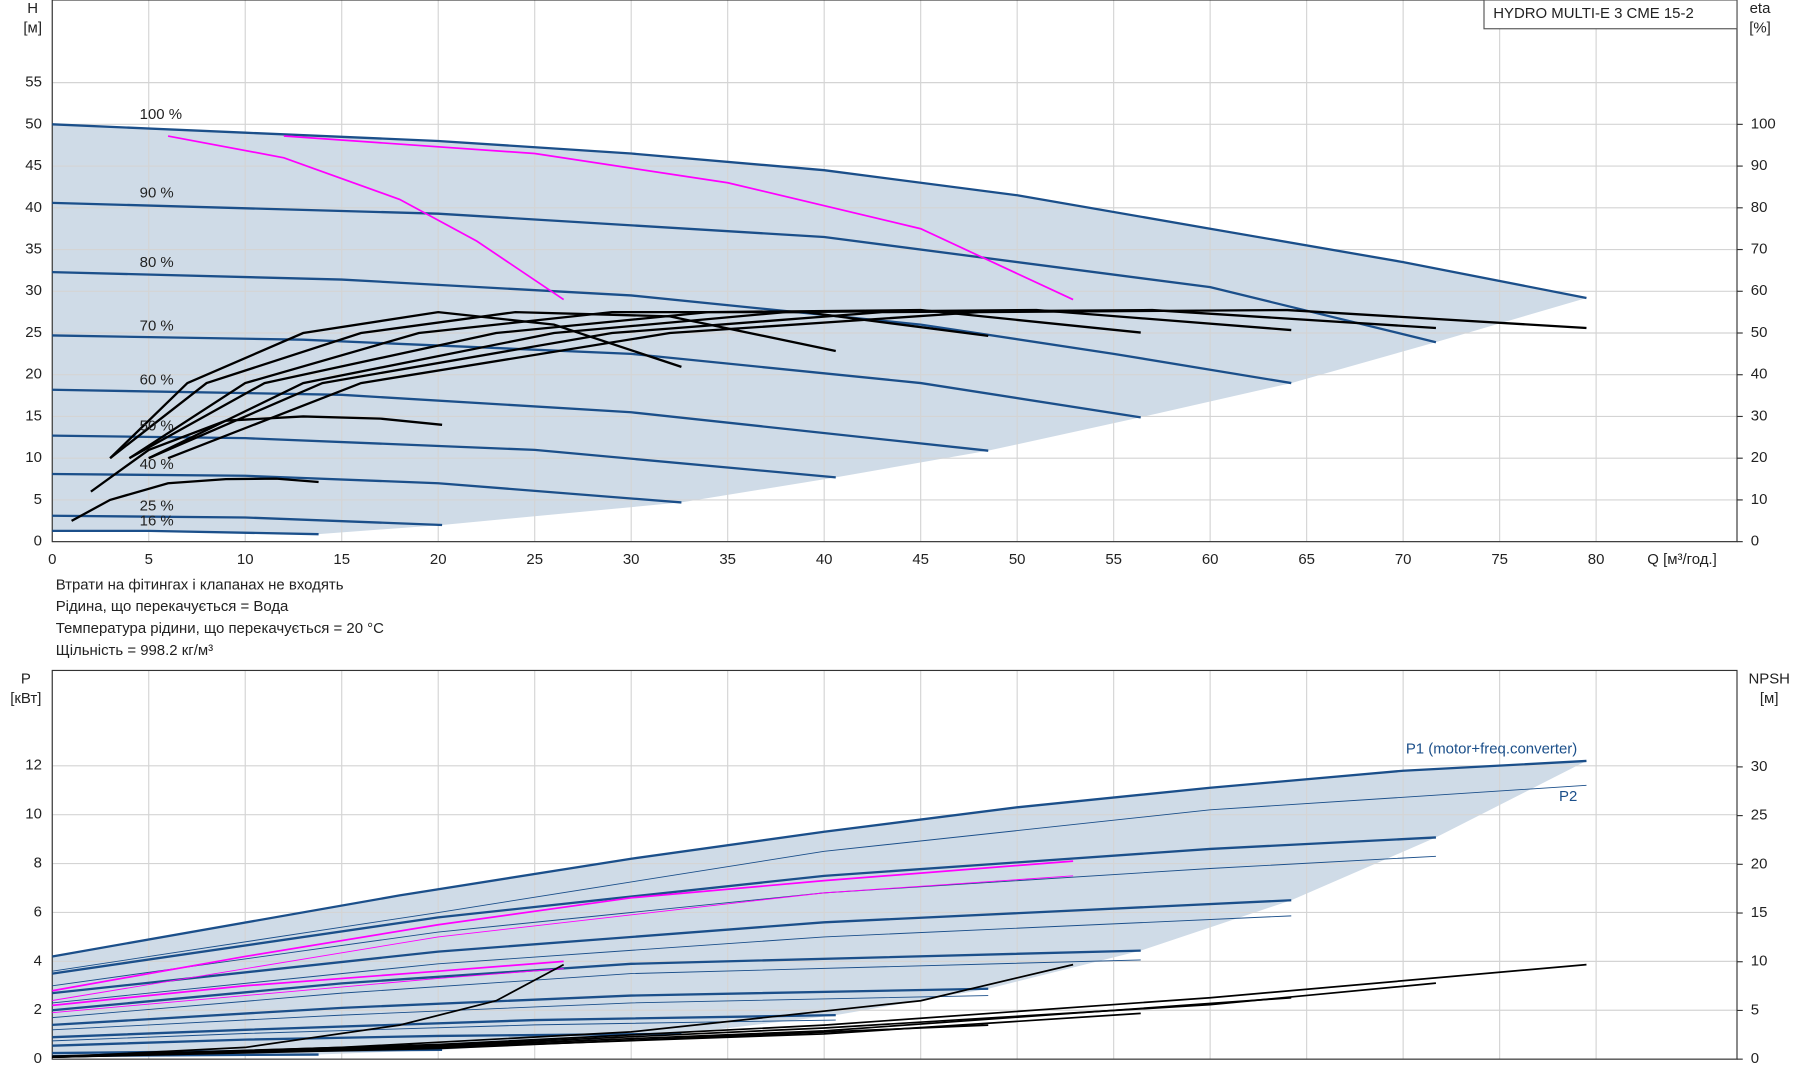  Describe the element at coordinates (245, 559) in the screenshot. I see `x-tick-label: 10` at that location.